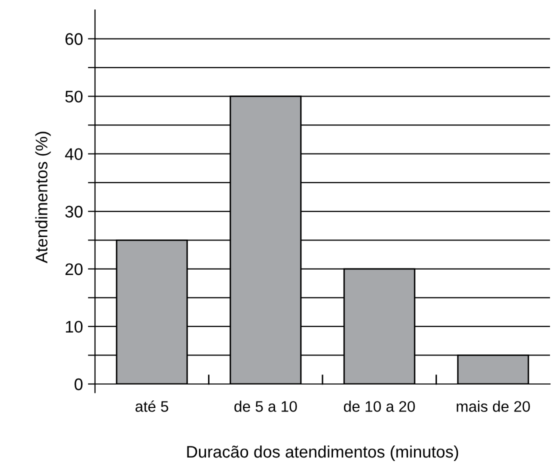 Image resolution: width=554 pixels, height=476 pixels. What do you see at coordinates (152, 406) in the screenshot?
I see `x-tick-label: até 5` at bounding box center [152, 406].